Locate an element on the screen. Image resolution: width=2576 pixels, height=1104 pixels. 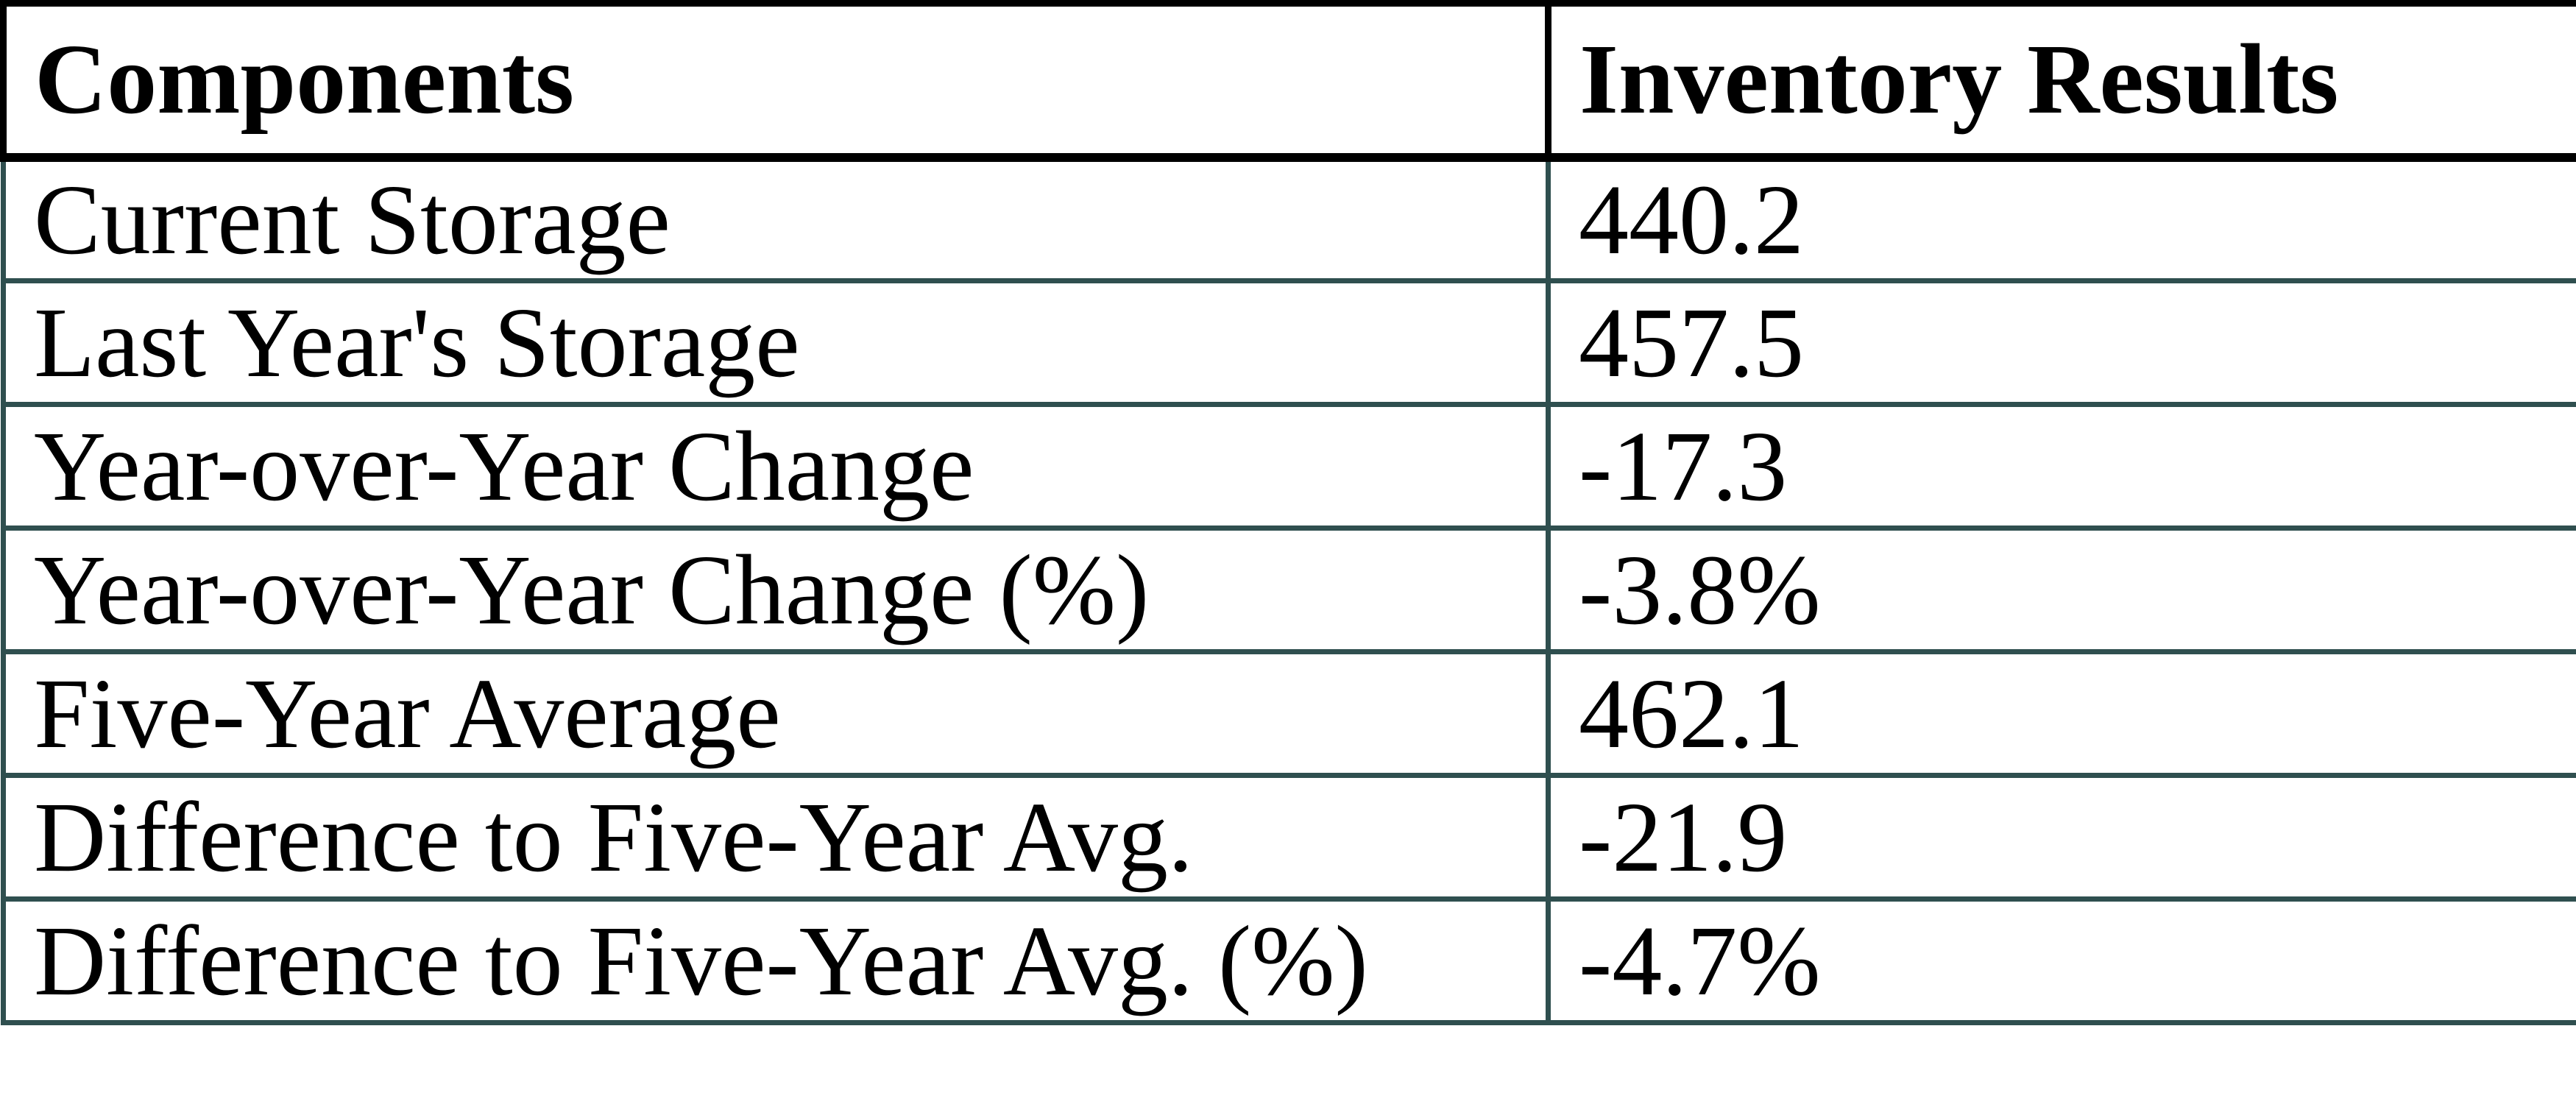
value-cell: -21.9 is located at coordinates (2061, 837).